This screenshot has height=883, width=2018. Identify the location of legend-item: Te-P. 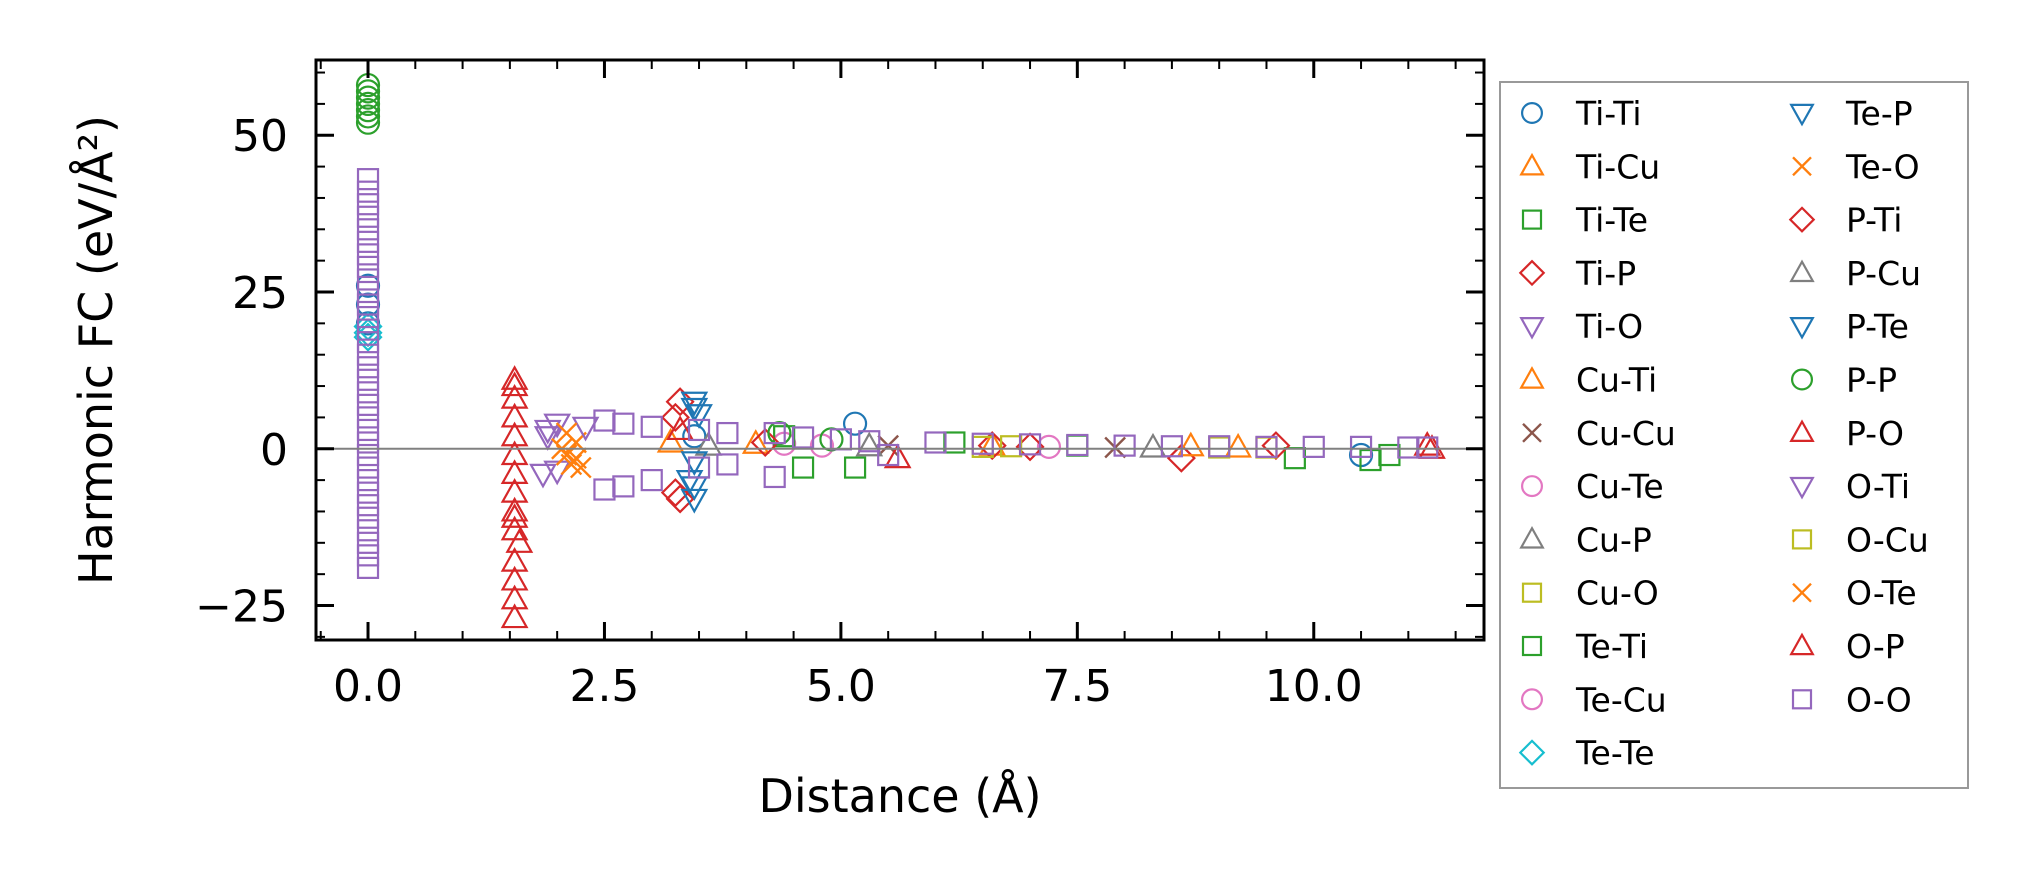
(1851, 113).